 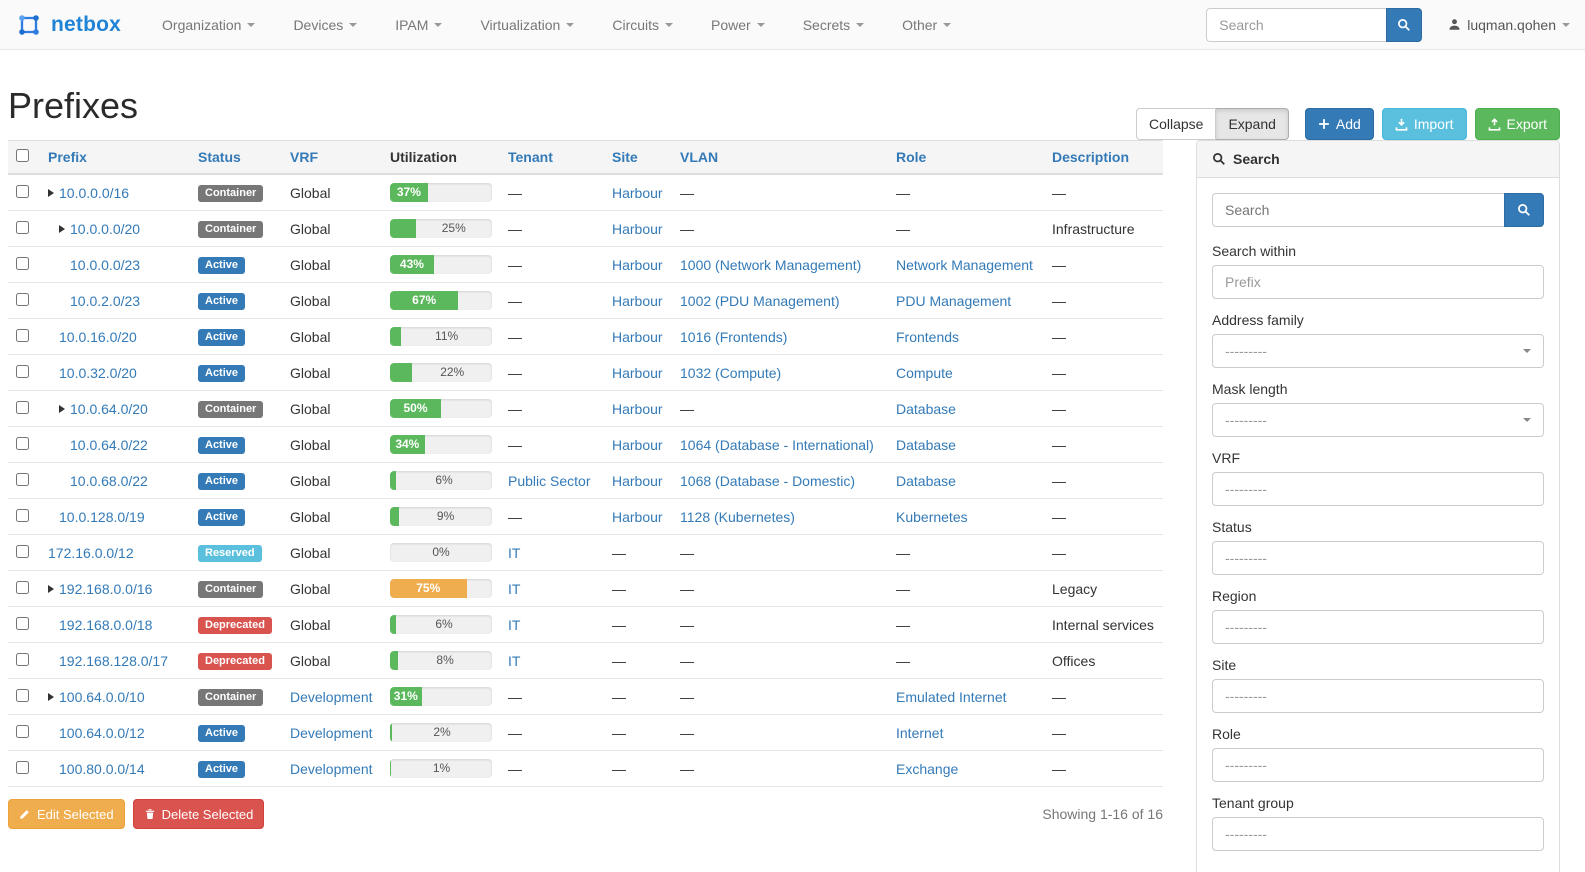 I want to click on prefix-link: 10.0.0.0/16, so click(x=94, y=192).